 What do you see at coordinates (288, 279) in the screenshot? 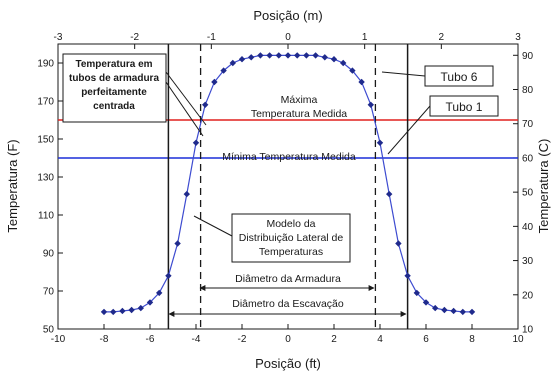
I see `cage-diameter-label: Diâmetro da Armadura` at bounding box center [288, 279].